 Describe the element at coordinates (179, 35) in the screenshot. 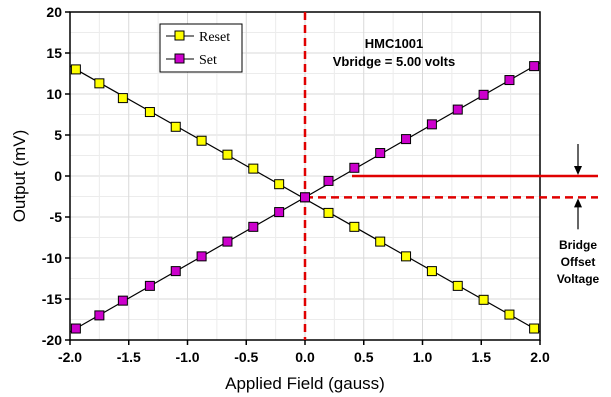

I see `legend-reset-marker` at that location.